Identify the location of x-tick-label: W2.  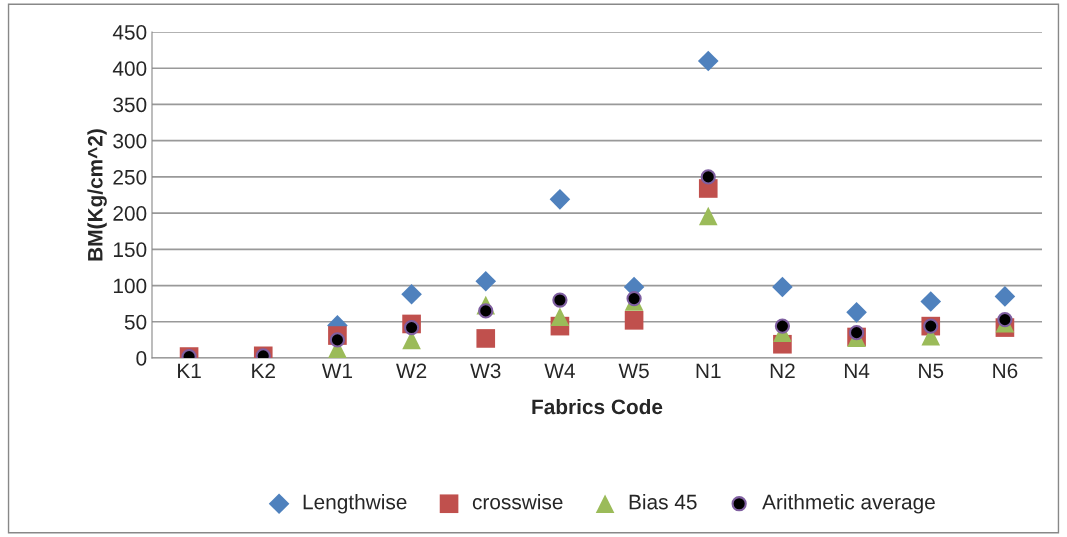
(411, 370).